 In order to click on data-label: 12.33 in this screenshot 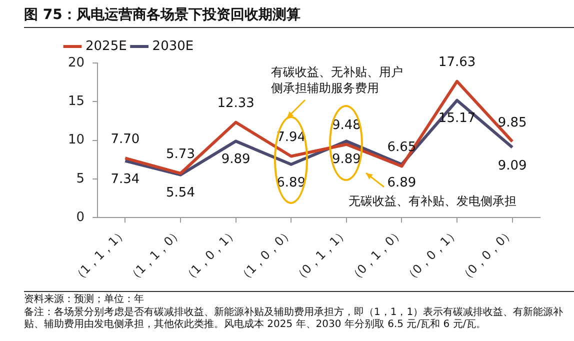, I will do `click(235, 104)`.